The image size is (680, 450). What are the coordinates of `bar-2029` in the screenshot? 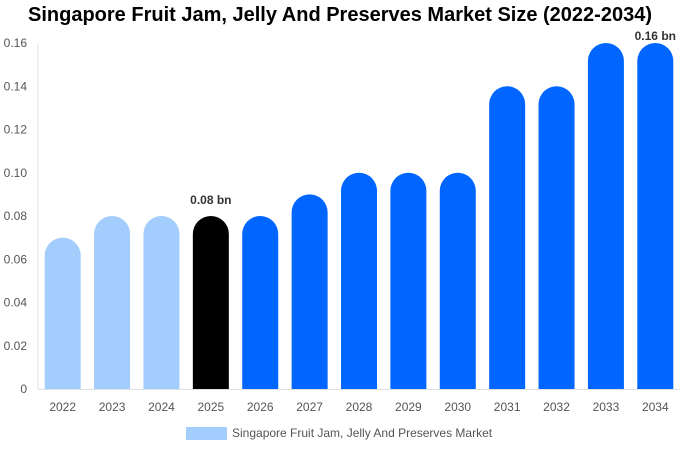 It's located at (408, 280).